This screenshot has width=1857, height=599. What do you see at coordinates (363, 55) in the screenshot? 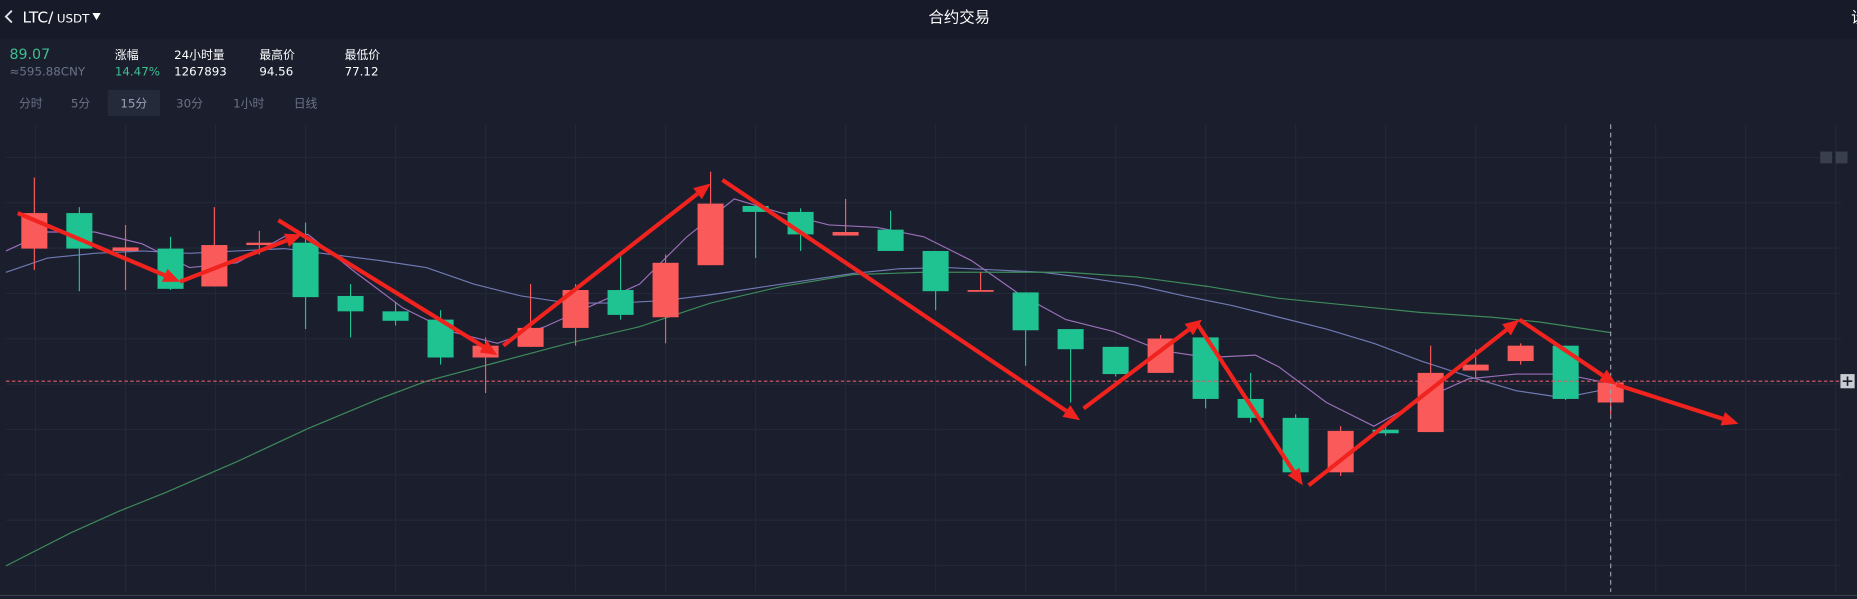
I see `stat-label: 最低价` at bounding box center [363, 55].